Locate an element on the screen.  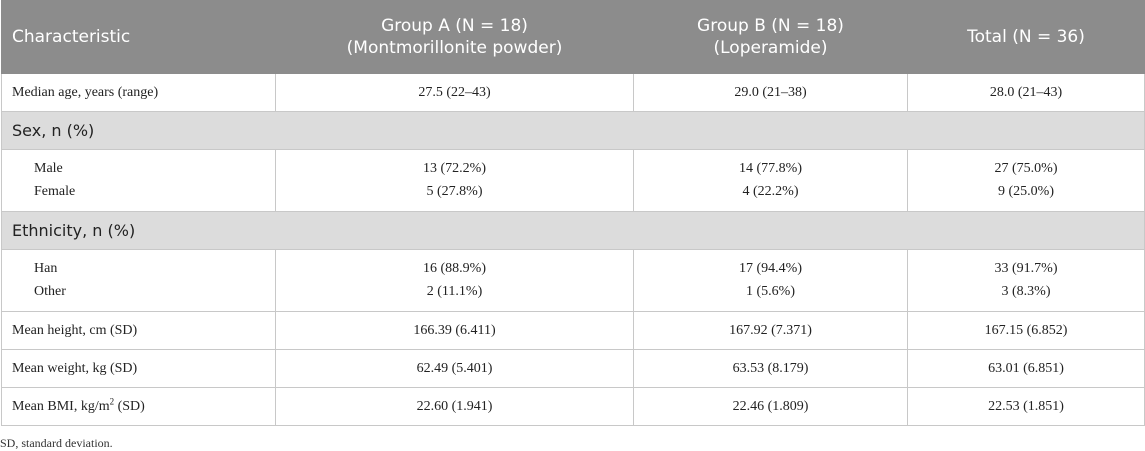
male-label: Male is located at coordinates (48, 168).